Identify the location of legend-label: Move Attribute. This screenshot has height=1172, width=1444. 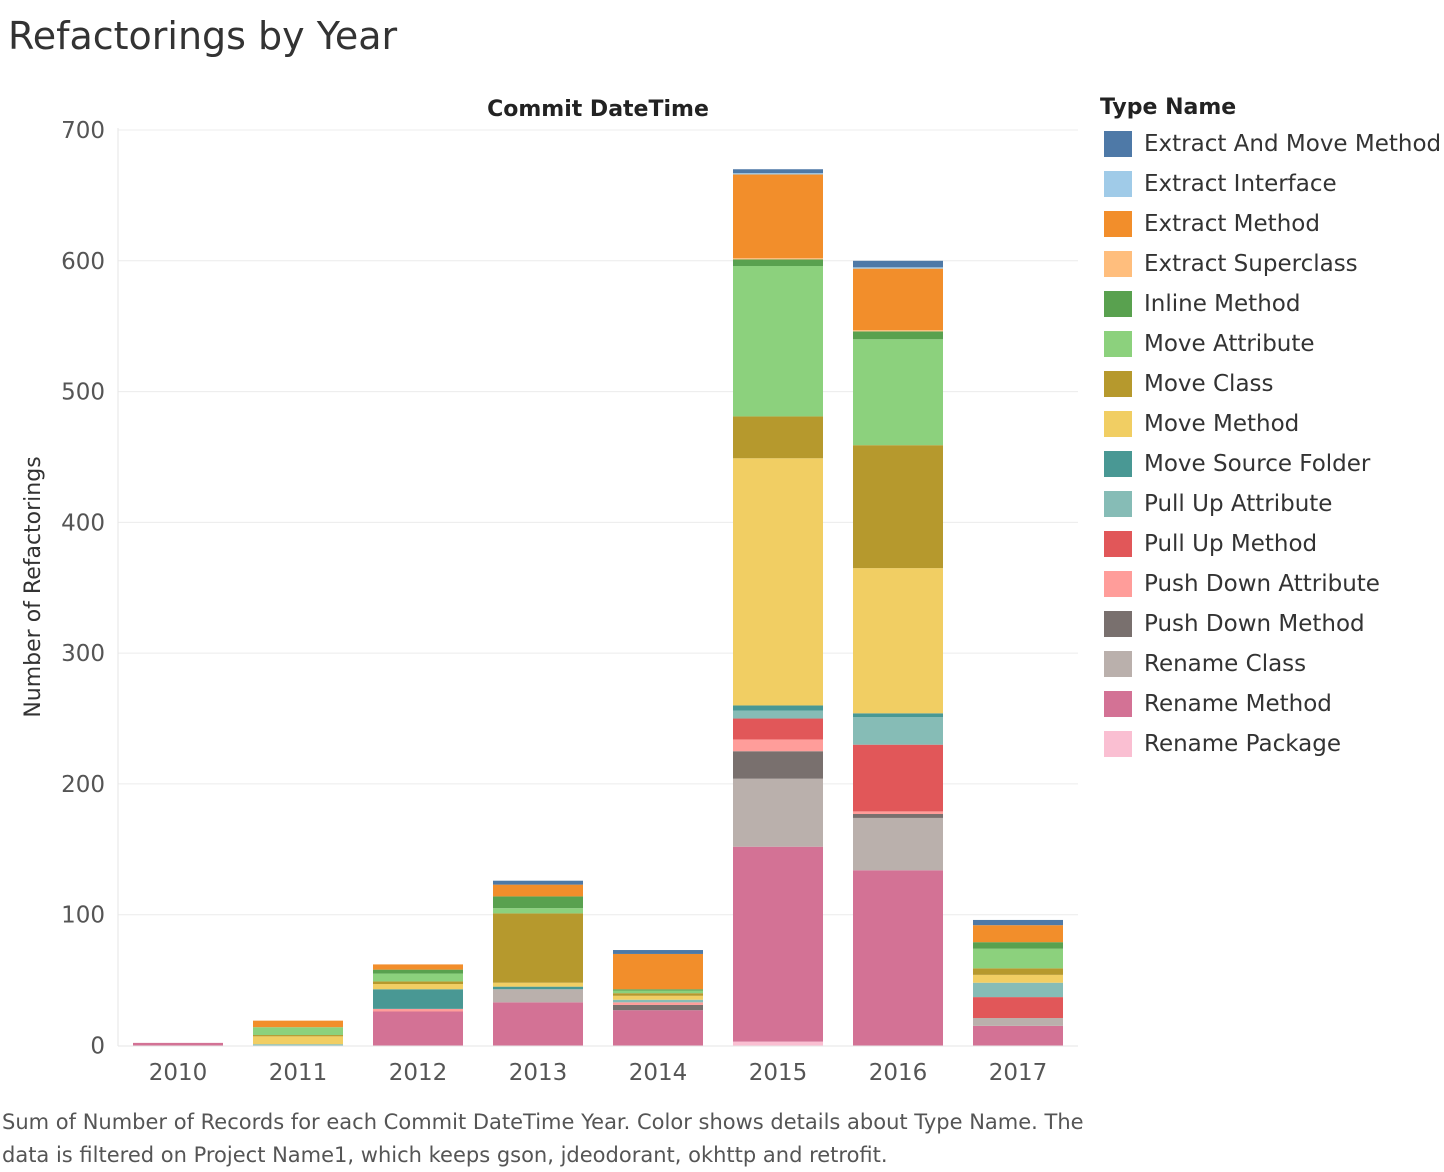
(1229, 344).